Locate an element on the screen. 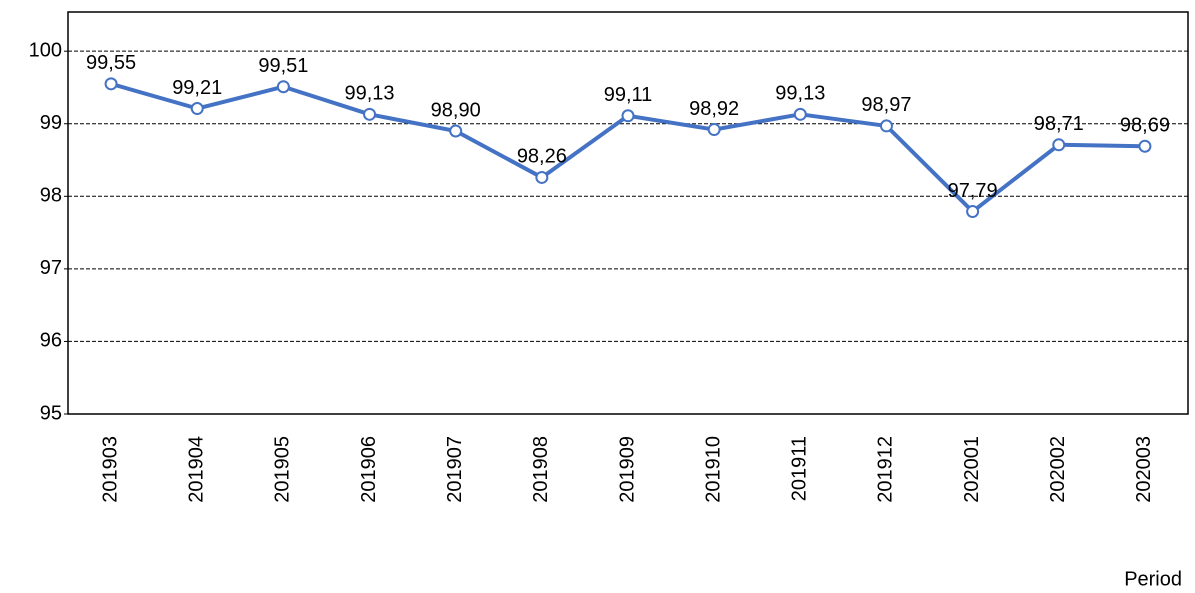 This screenshot has height=593, width=1195. y-tick-label: 96 is located at coordinates (51, 341).